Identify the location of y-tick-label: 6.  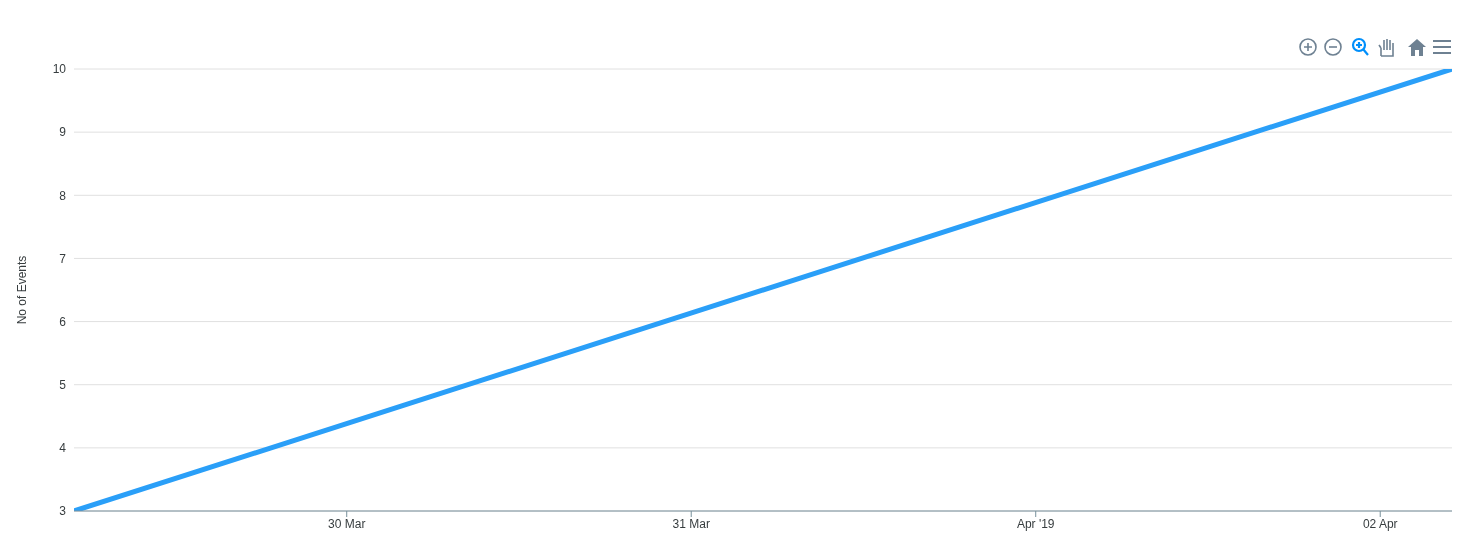
(63, 321).